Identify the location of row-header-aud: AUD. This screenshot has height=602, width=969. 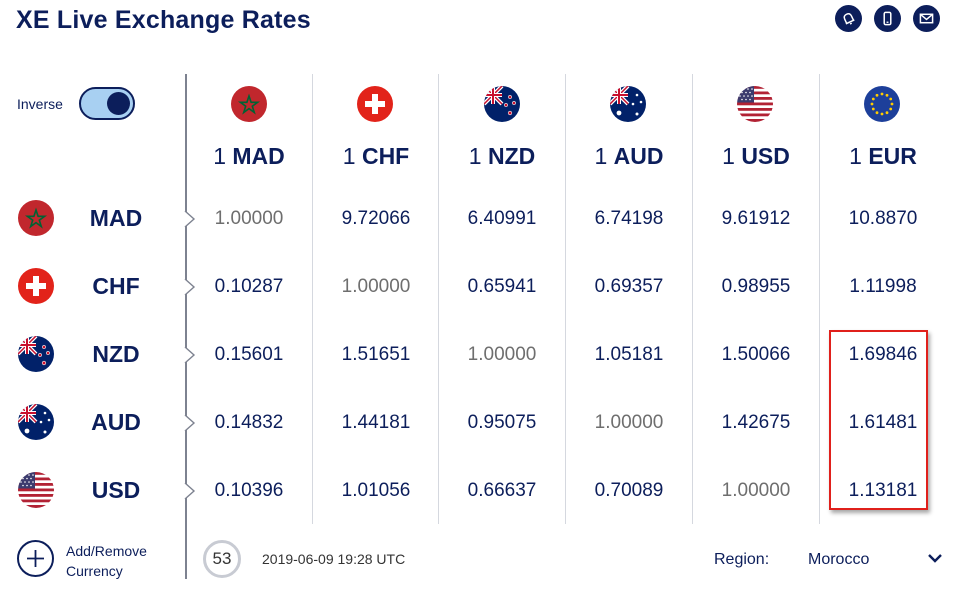
(116, 422).